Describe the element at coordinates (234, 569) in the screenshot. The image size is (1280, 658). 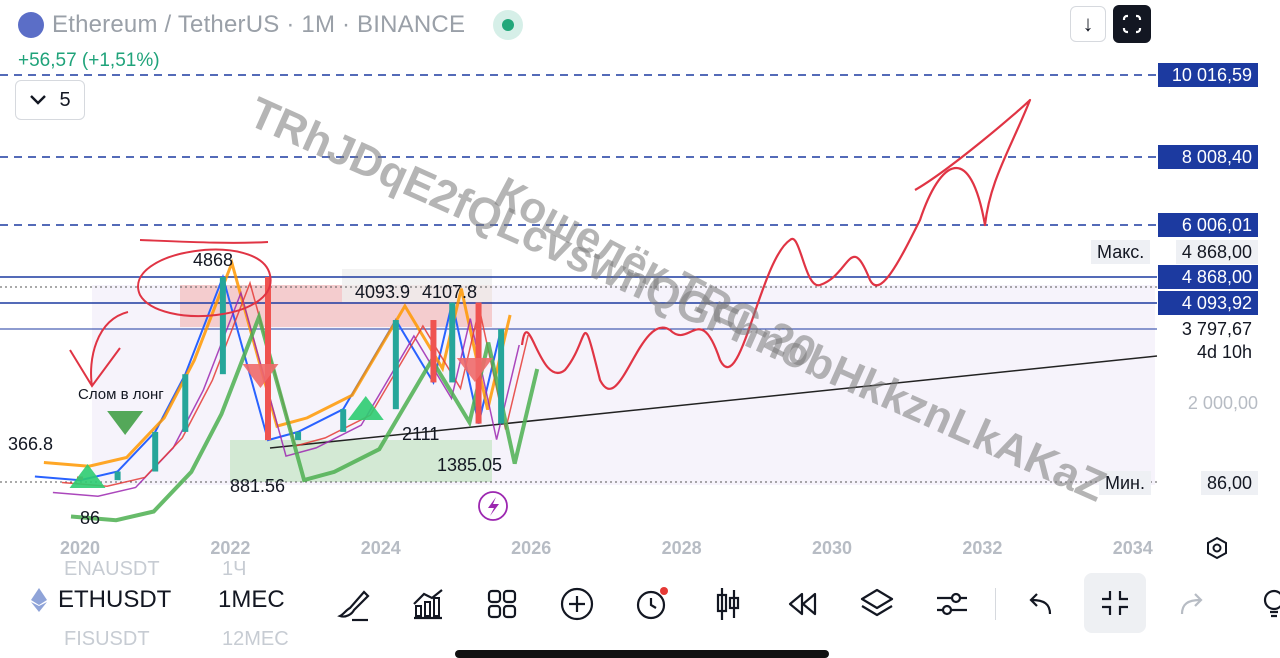
I see `ghost-tf-above: 1Ч` at that location.